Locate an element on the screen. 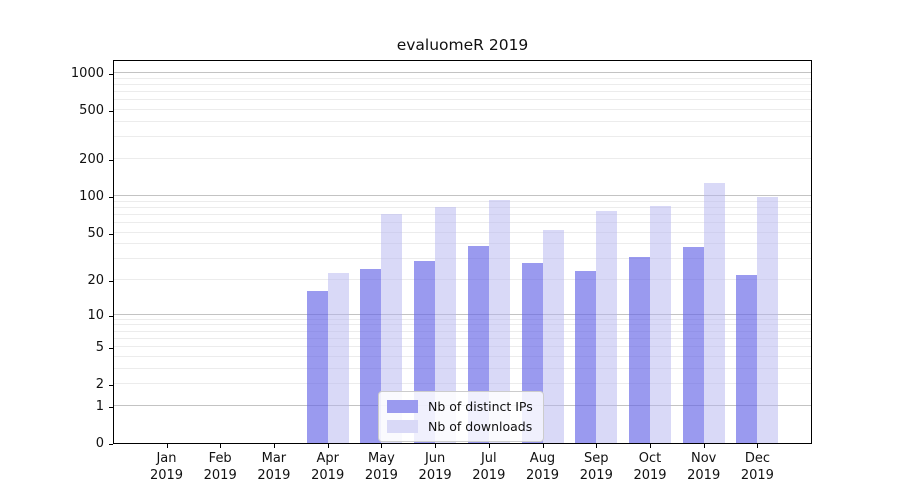 The width and height of the screenshot is (900, 500). x-tick-month: Oct is located at coordinates (650, 458).